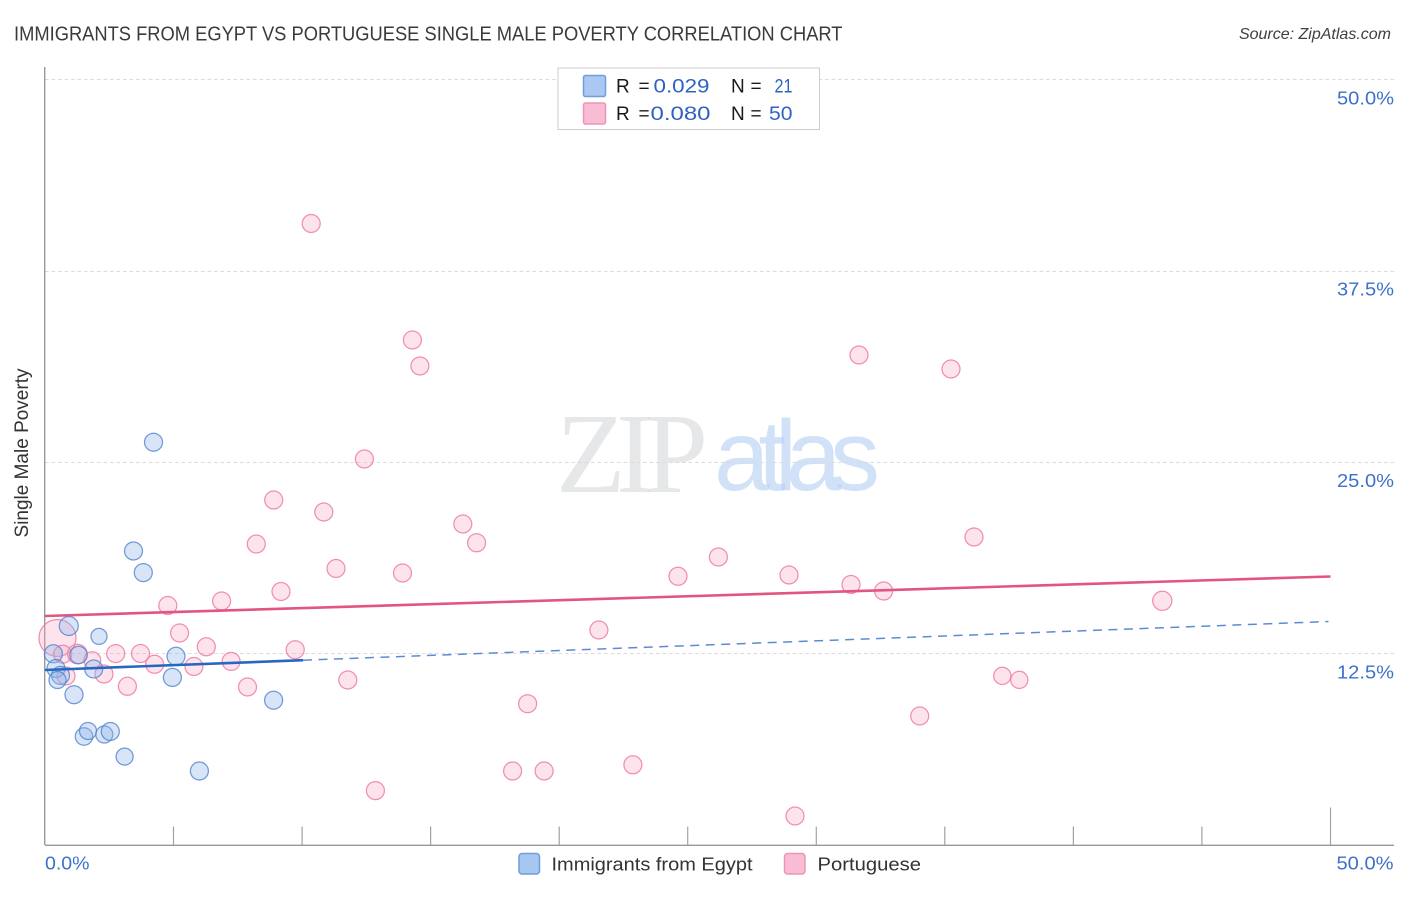 The image size is (1406, 897). What do you see at coordinates (67, 864) in the screenshot?
I see `svg-text: 0.0%` at bounding box center [67, 864].